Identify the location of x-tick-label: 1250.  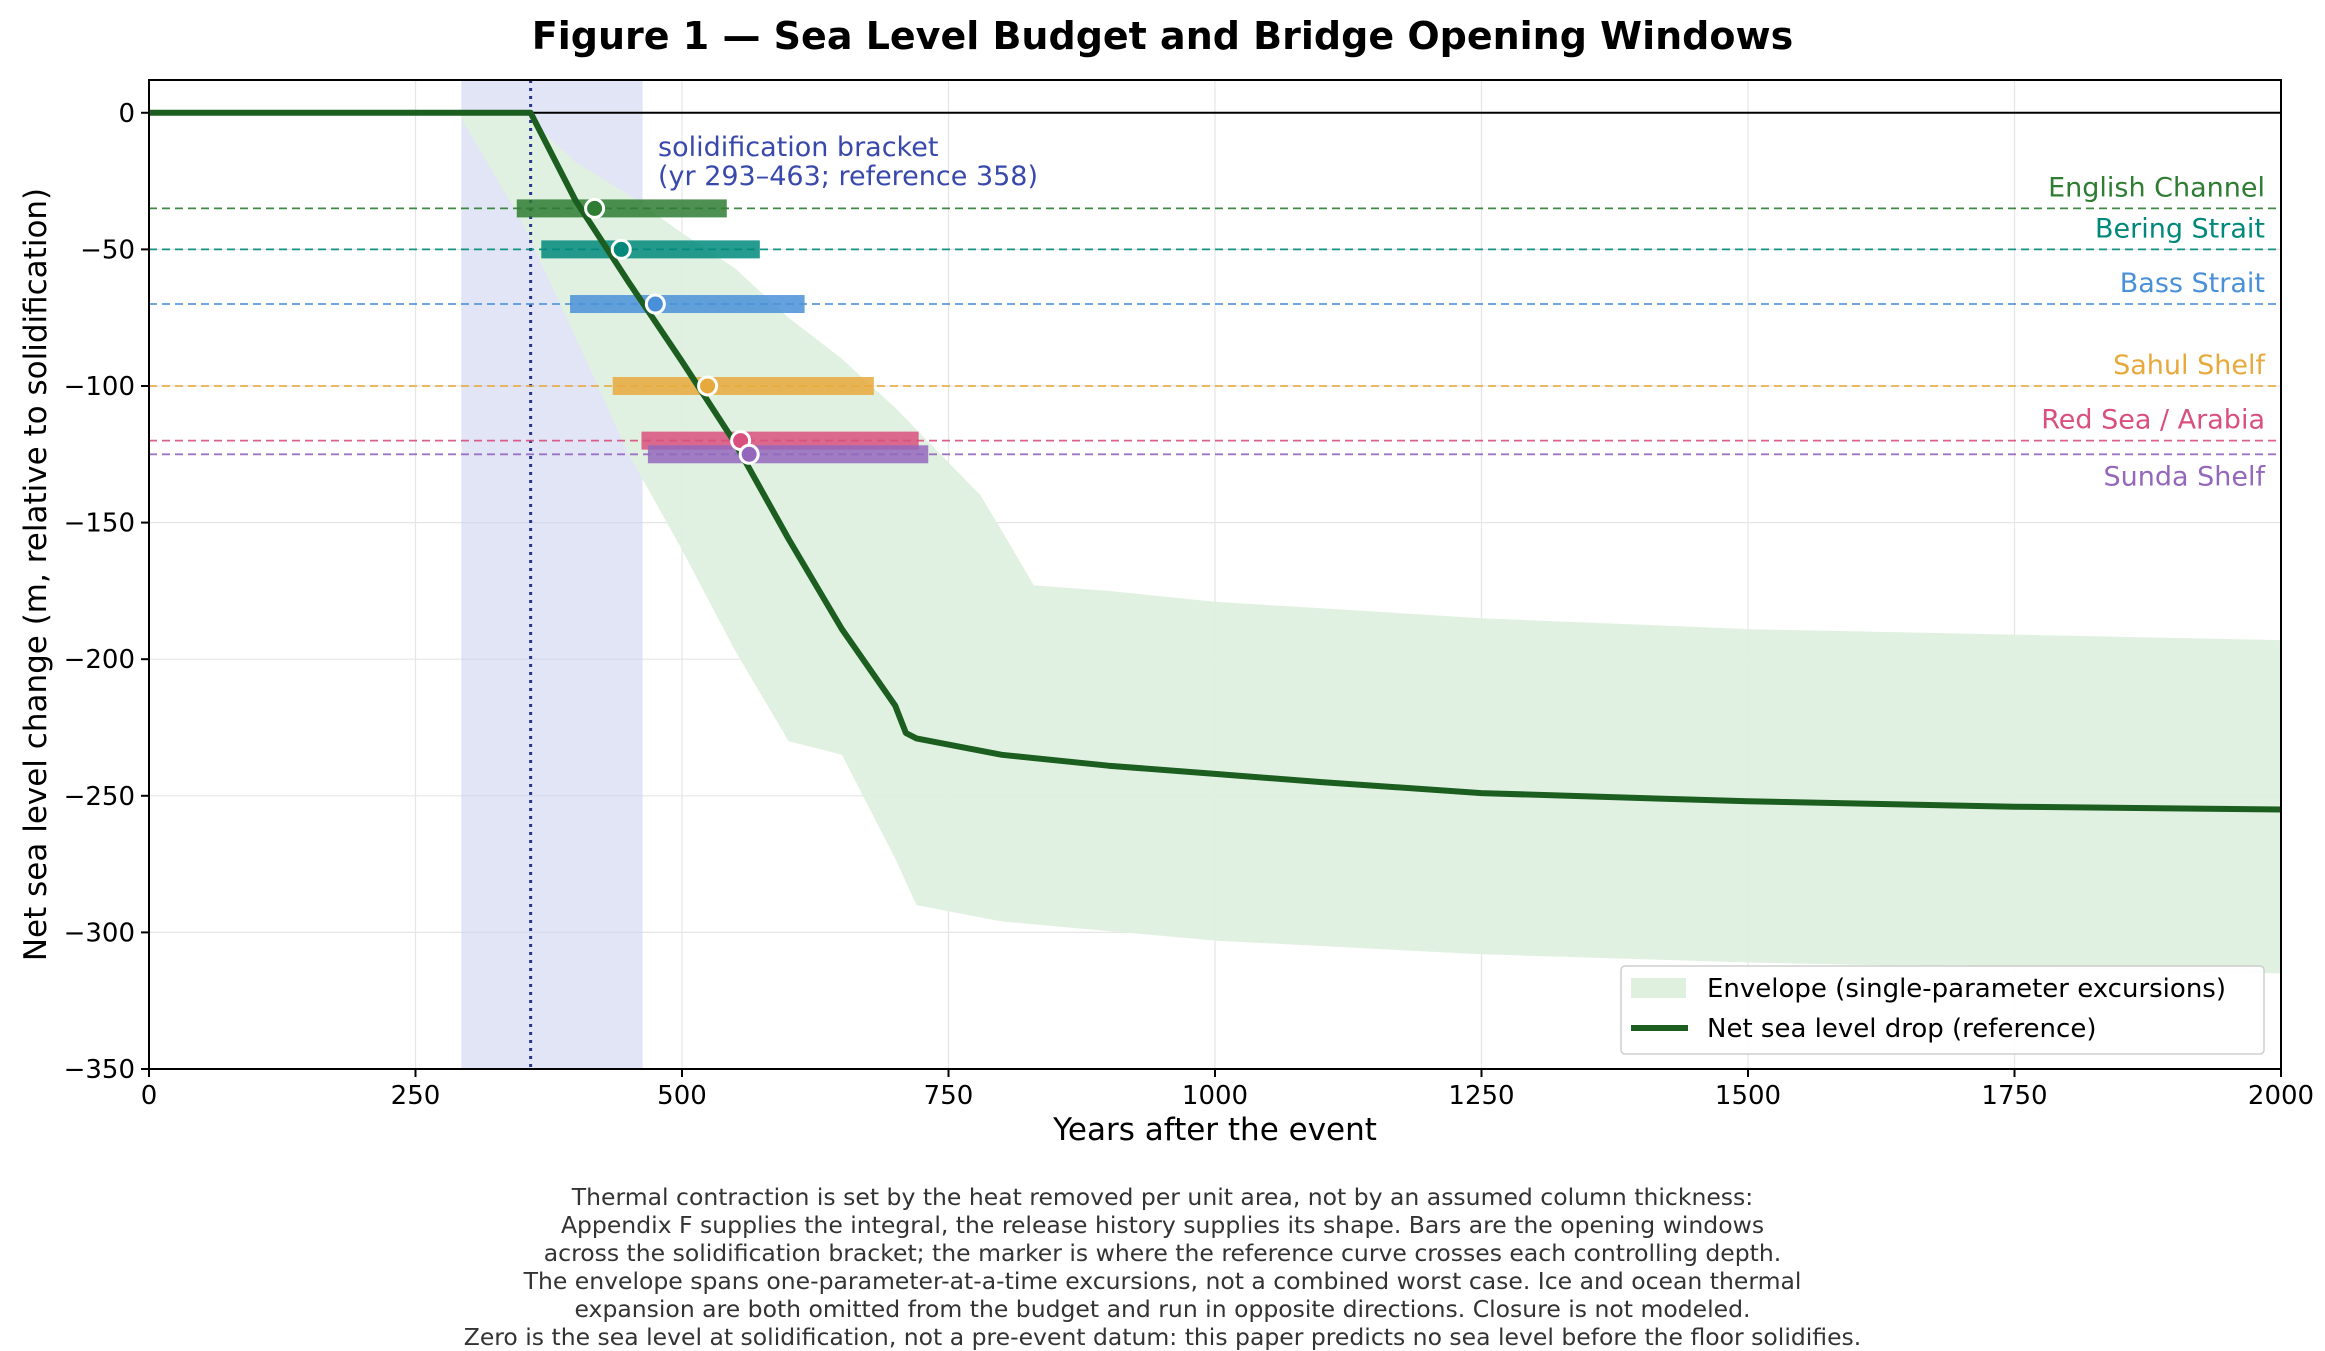
(1481, 1096).